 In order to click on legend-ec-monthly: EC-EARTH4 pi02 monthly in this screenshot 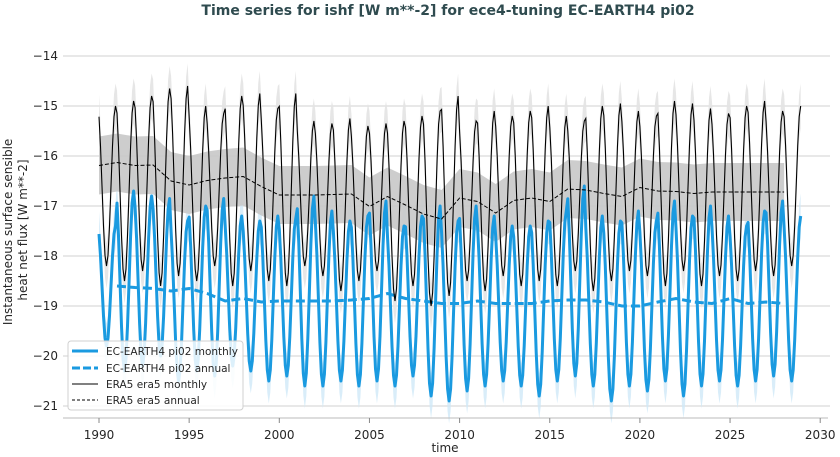, I will do `click(172, 352)`.